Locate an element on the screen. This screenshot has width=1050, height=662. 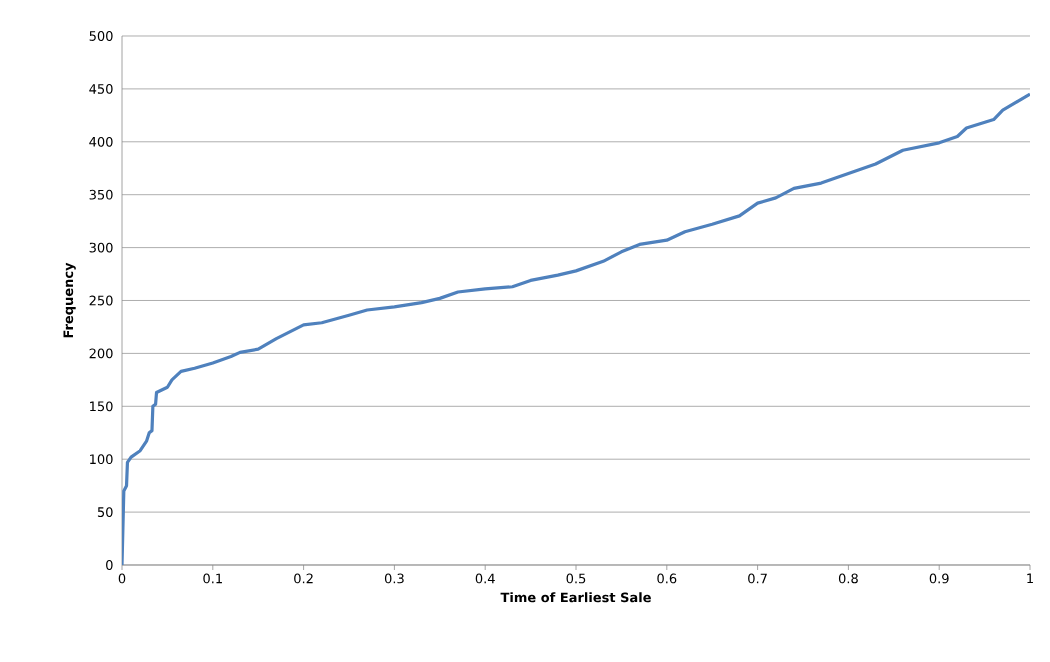
y-tick-label: 100 is located at coordinates (101, 459).